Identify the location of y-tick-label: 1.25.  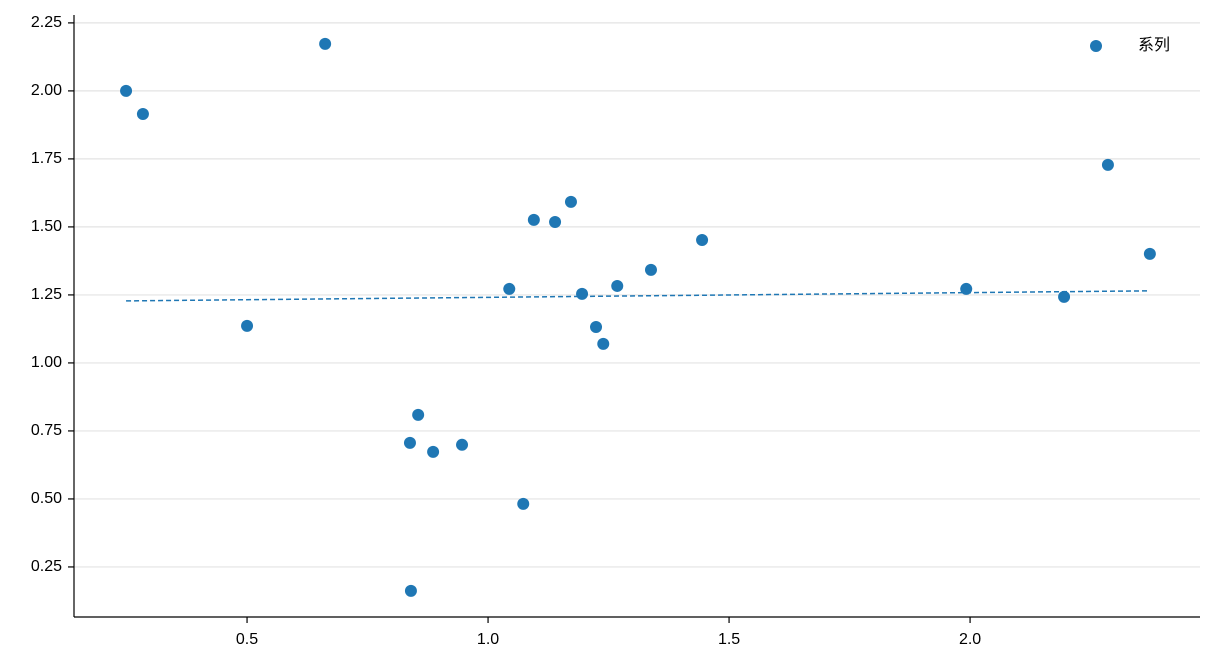
(46, 294).